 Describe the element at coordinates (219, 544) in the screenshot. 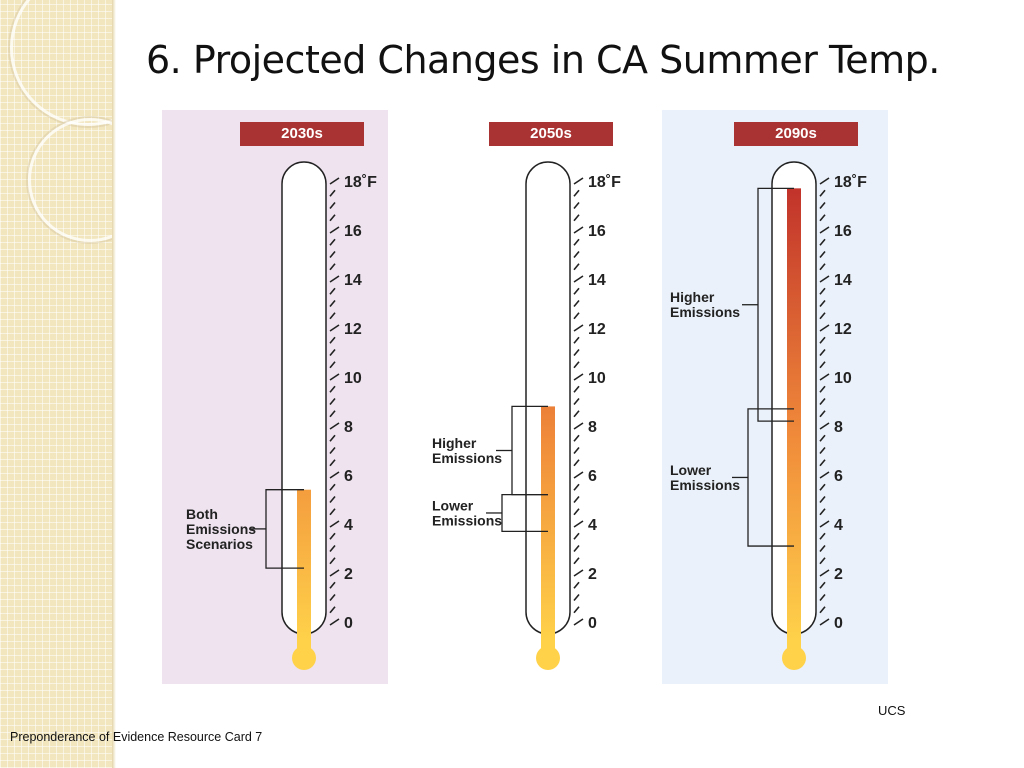

I see `range-label-line: Scenarios` at that location.